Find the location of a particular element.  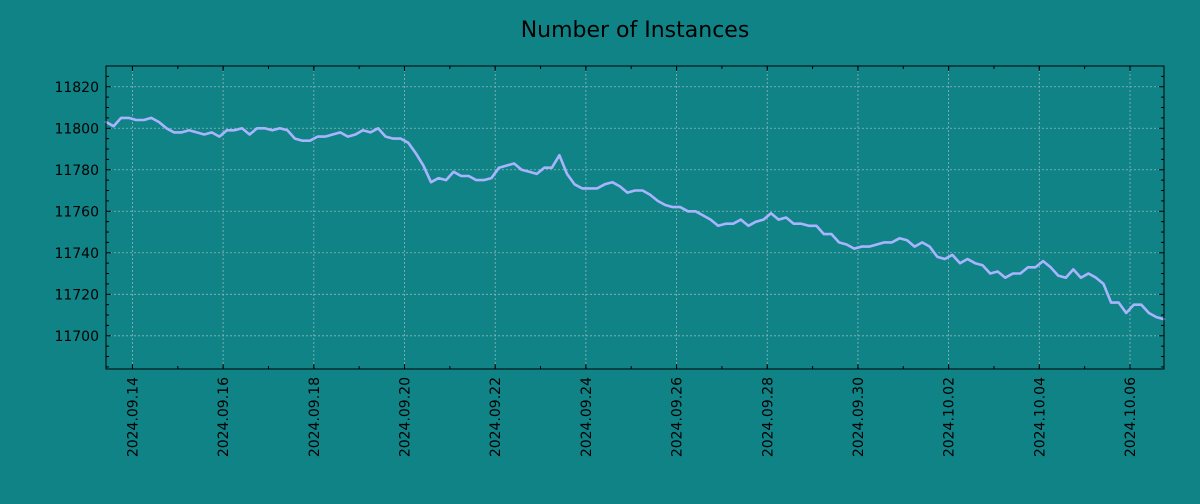

x-tick-label: 2024.09.22 is located at coordinates (496, 417).